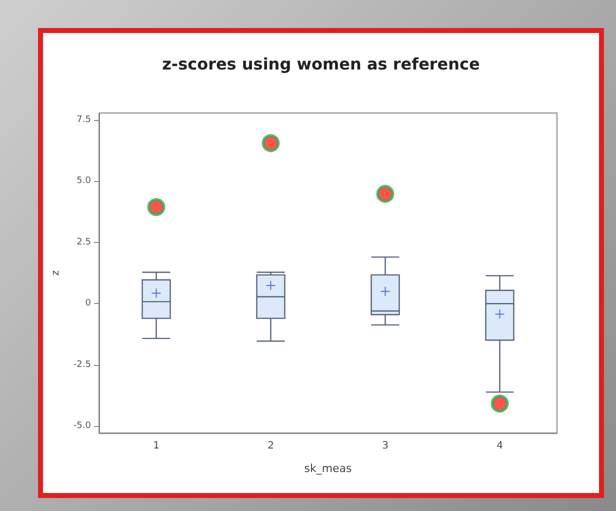  What do you see at coordinates (385, 446) in the screenshot?
I see `x-tick-label: 3` at bounding box center [385, 446].